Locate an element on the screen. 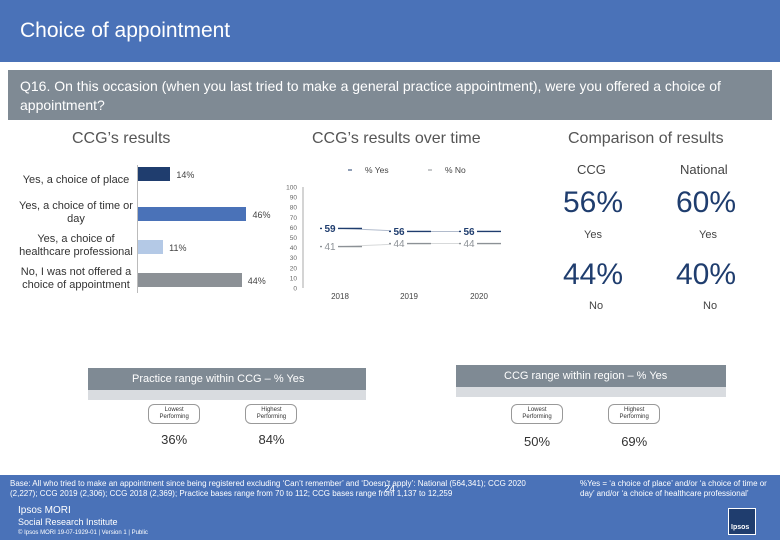 The width and height of the screenshot is (780, 540). ccg-bar-value: 44% is located at coordinates (256, 281).